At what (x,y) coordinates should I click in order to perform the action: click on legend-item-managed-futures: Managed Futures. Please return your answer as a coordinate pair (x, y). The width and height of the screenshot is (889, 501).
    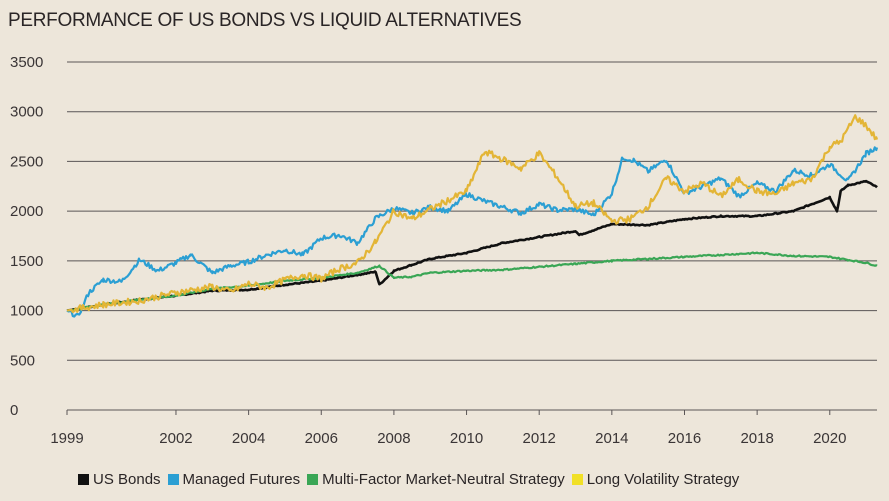
    Looking at the image, I should click on (234, 479).